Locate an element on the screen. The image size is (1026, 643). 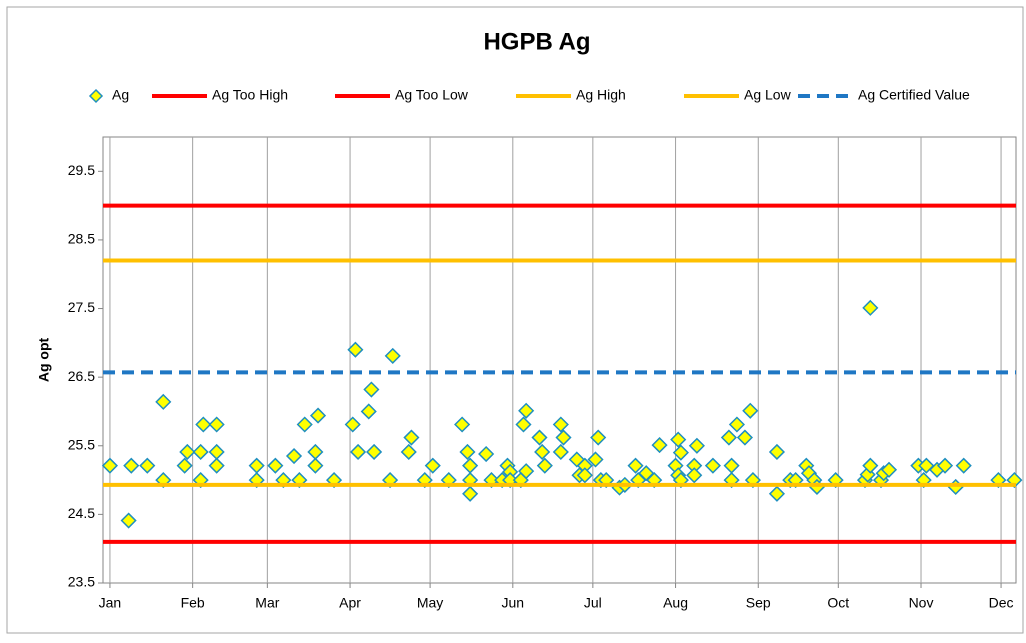
x-tick-label: Dec is located at coordinates (1001, 603).